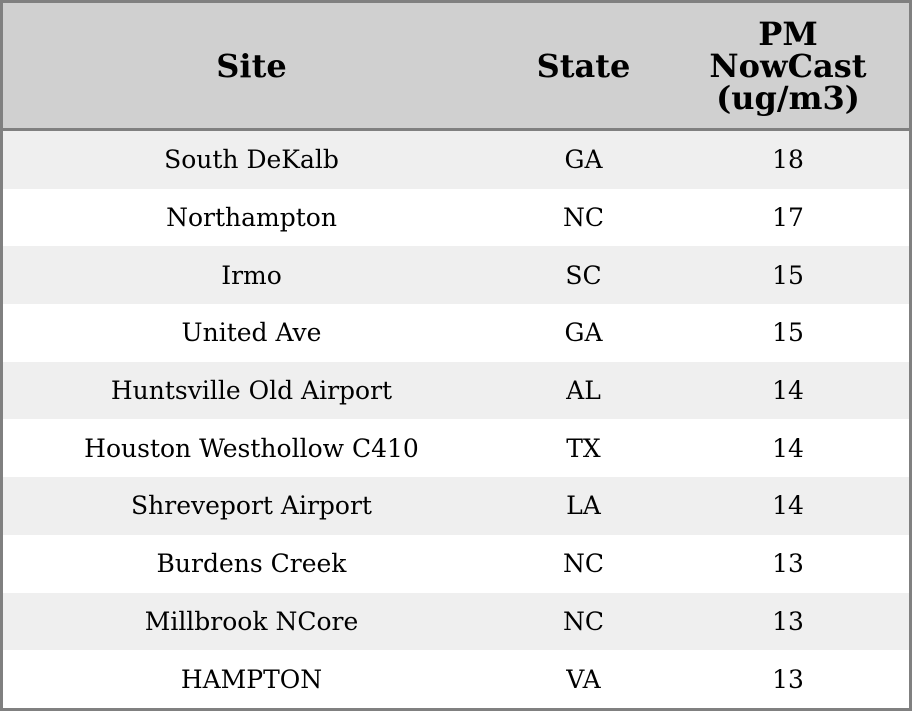  What do you see at coordinates (251, 275) in the screenshot?
I see `cell-site: Irmo` at bounding box center [251, 275].